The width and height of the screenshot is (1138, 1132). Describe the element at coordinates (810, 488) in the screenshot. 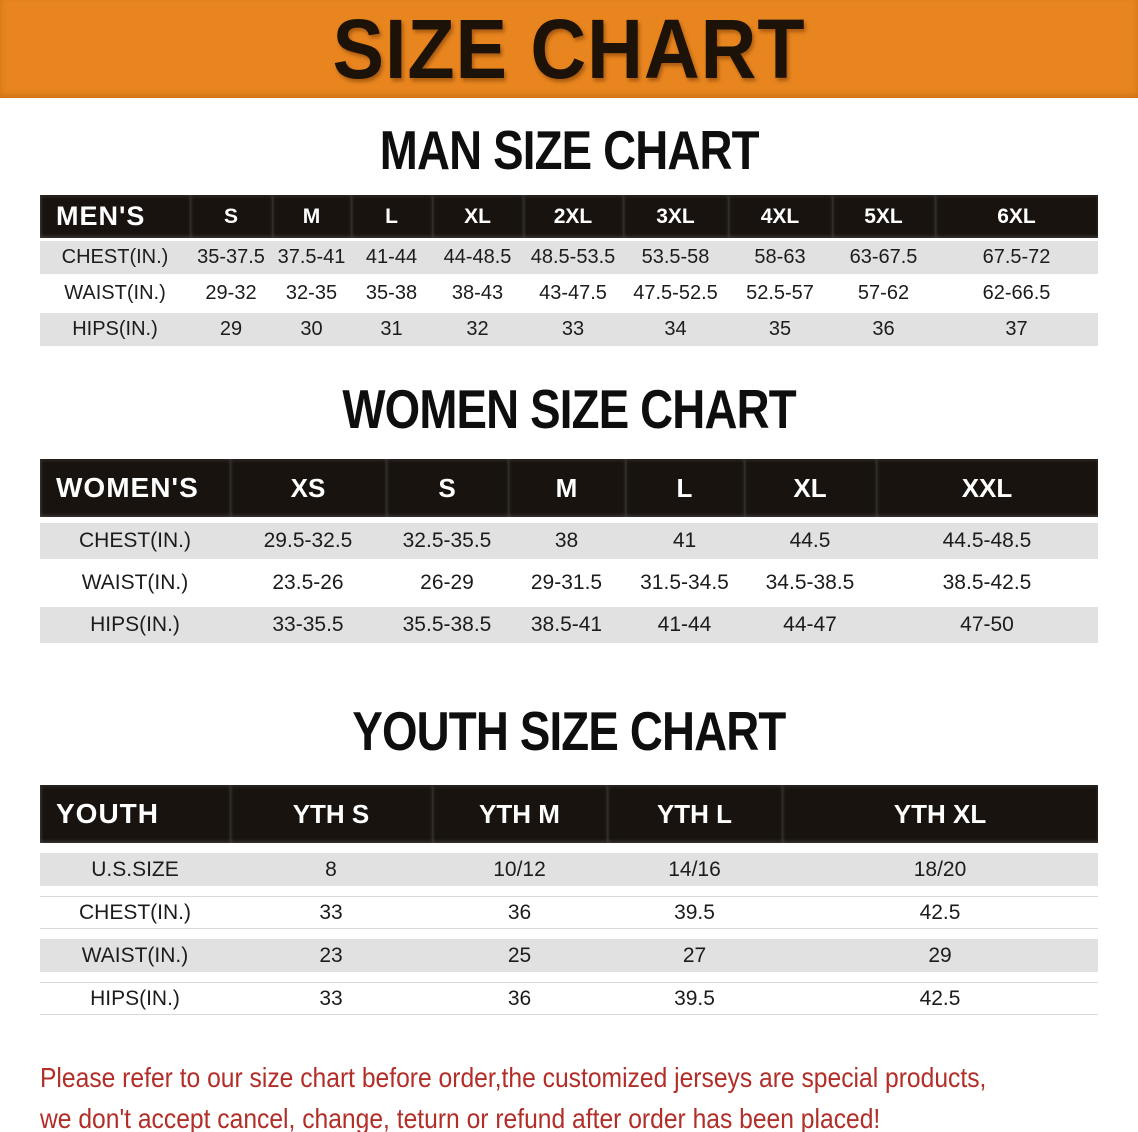

I see `women-col-header: XL` at that location.